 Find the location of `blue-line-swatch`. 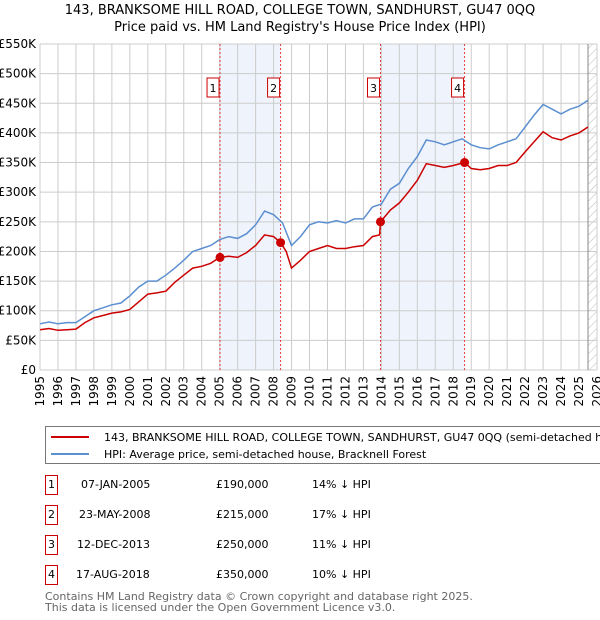

blue-line-swatch is located at coordinates (70, 454).